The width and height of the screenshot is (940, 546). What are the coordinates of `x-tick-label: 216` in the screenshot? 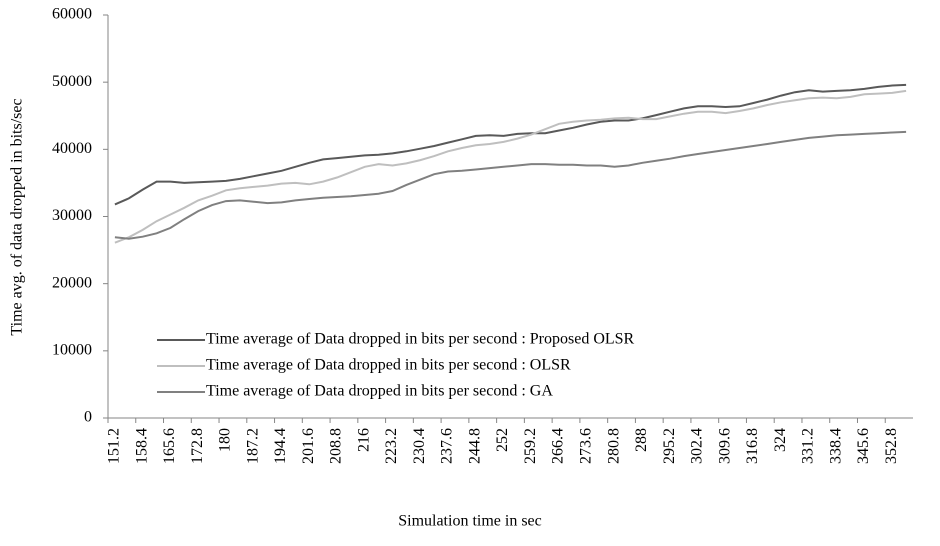 It's located at (363, 440).